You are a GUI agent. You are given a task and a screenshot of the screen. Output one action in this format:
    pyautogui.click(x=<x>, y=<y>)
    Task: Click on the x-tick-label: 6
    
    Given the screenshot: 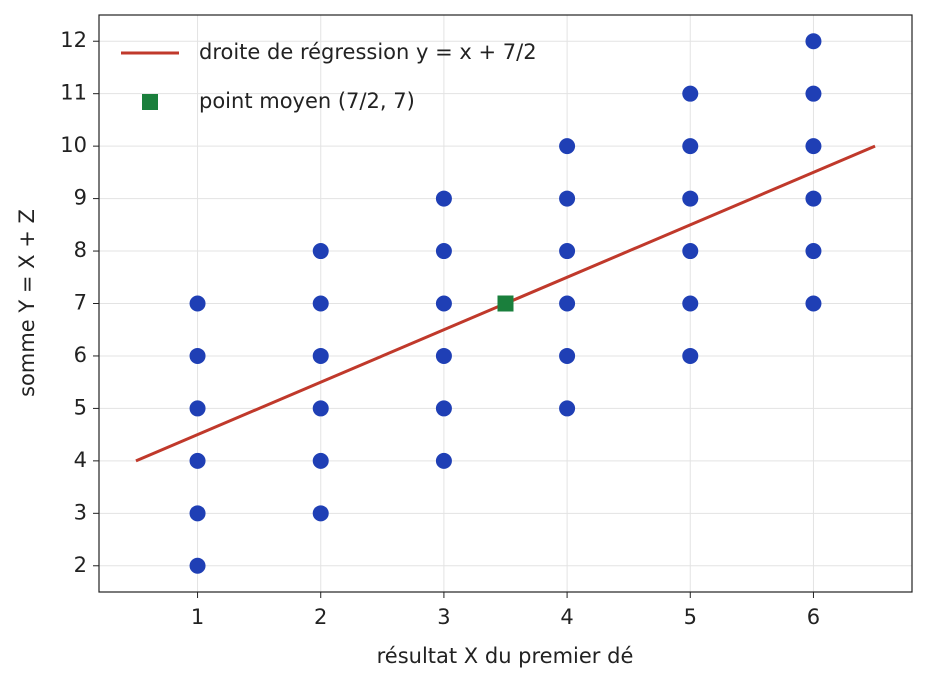 What is the action you would take?
    pyautogui.click(x=813, y=617)
    